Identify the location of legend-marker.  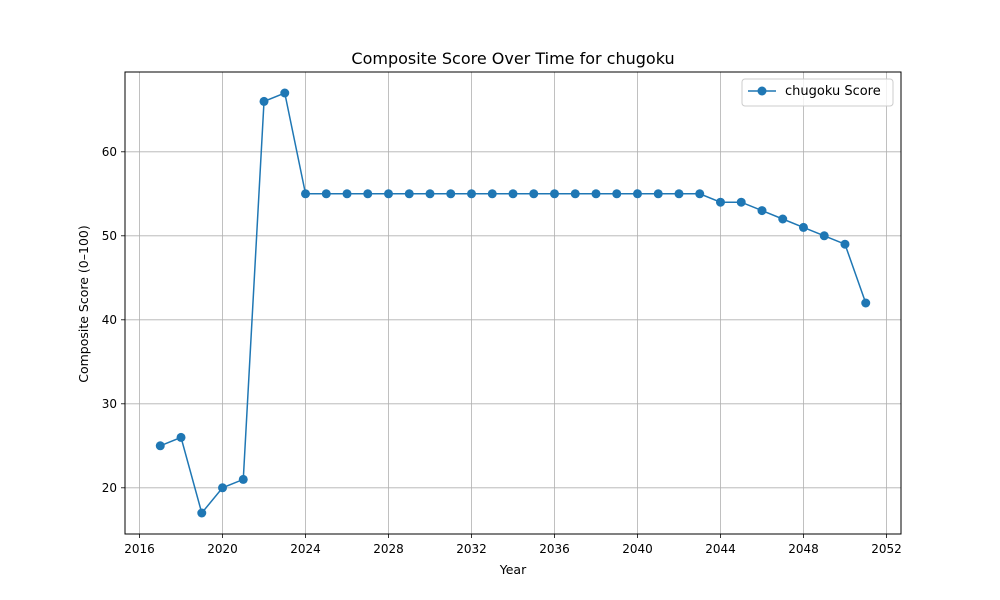
(762, 91).